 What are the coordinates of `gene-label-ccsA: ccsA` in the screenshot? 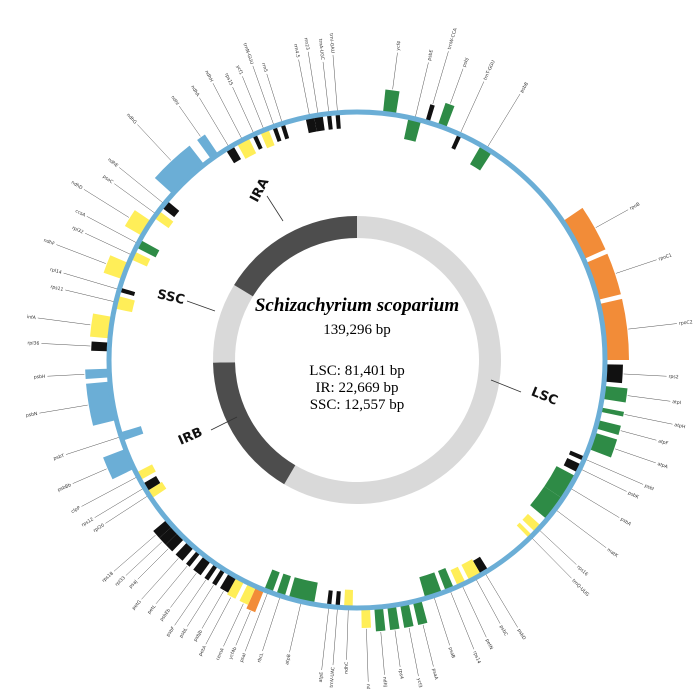 It's located at (80, 213).